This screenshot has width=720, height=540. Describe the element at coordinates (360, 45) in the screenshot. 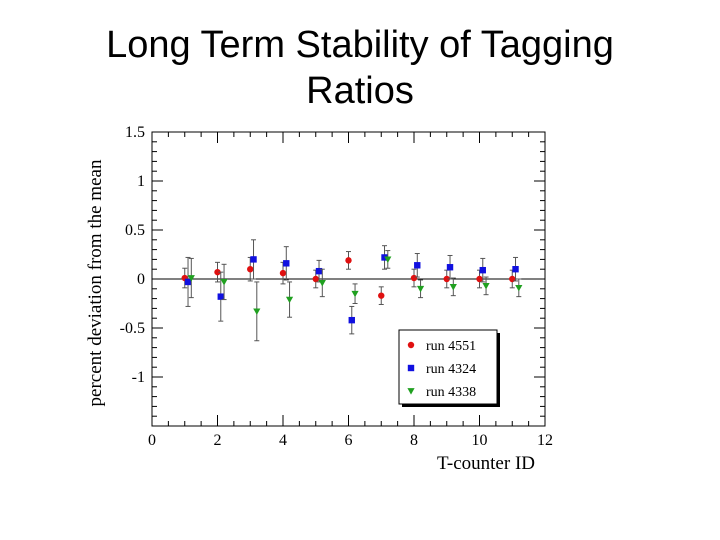

I see `slide-title-line-1: Long Term Stability of Tagging` at that location.